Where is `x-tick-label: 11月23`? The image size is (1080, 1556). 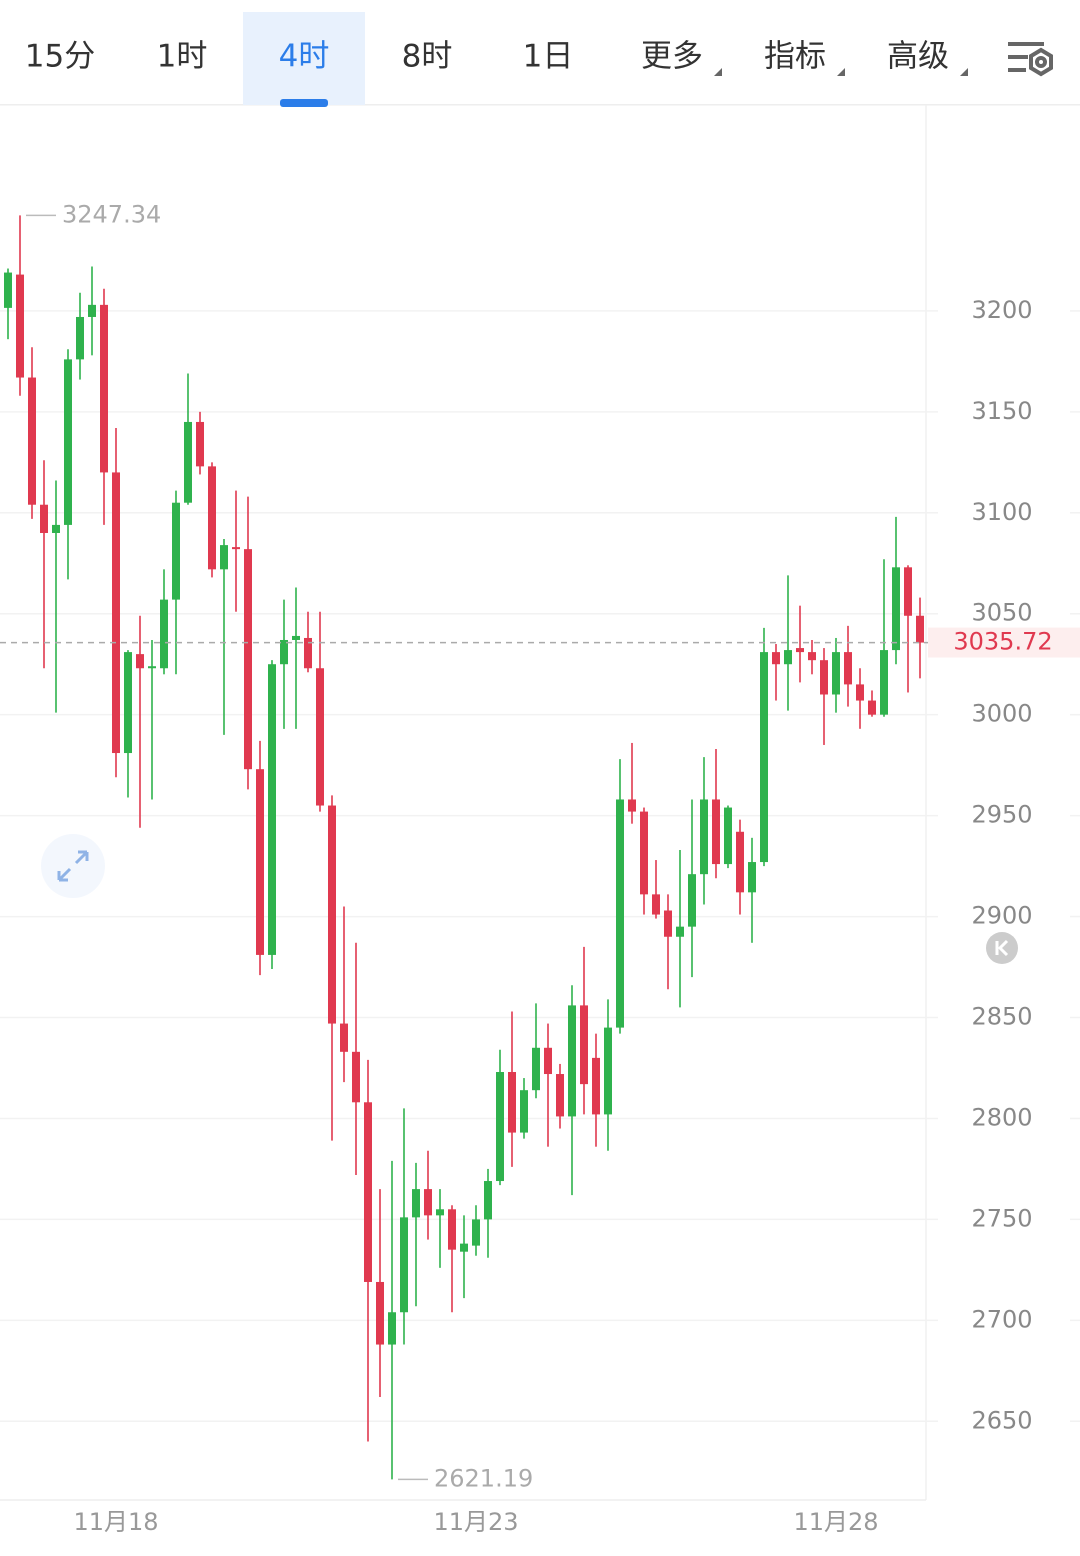
x-tick-label: 11月23 is located at coordinates (475, 1522).